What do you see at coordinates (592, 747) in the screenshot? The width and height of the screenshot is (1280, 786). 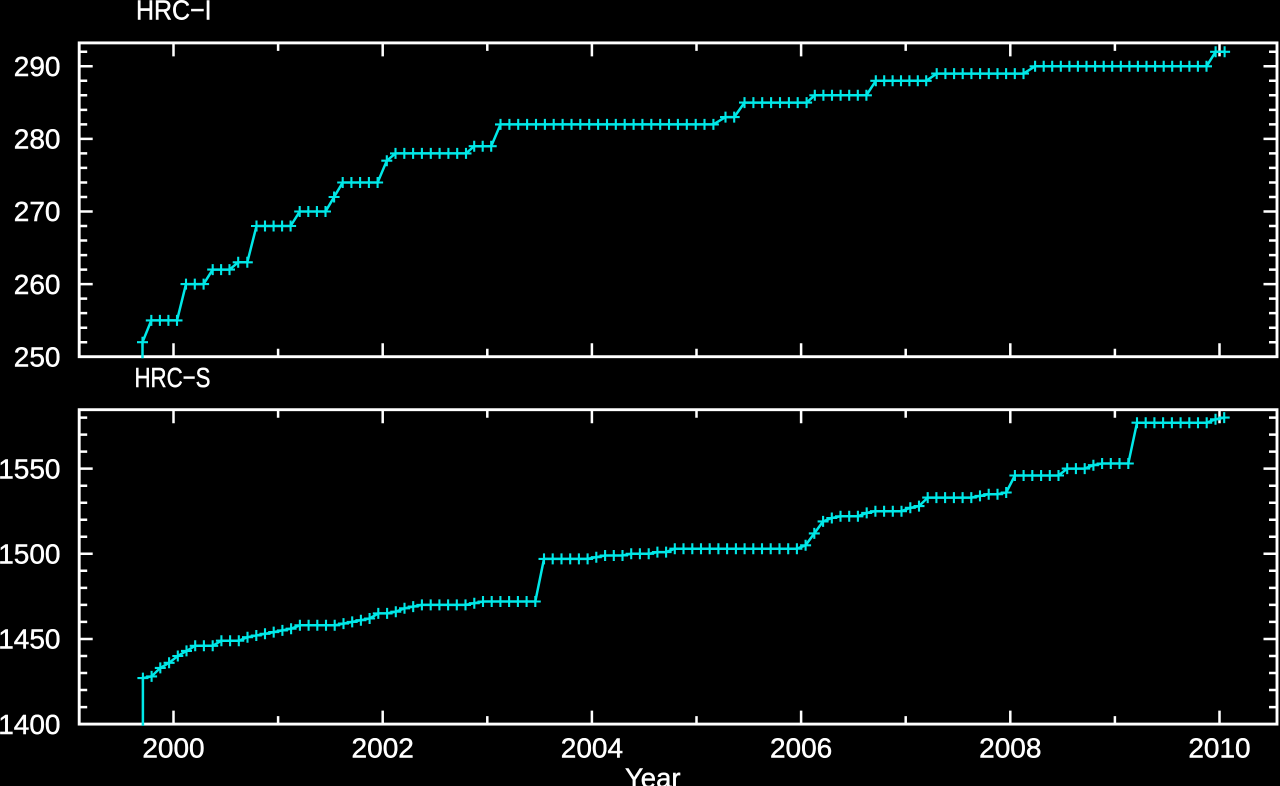 I see `svg-text: 2004` at bounding box center [592, 747].